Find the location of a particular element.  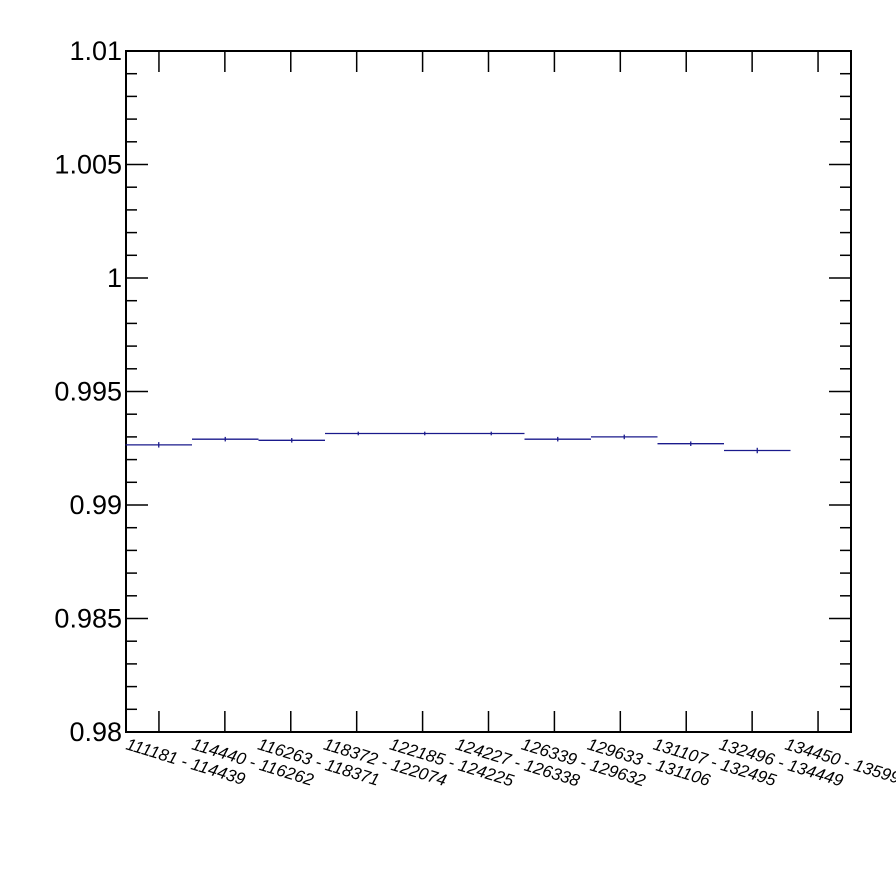

y-tick-label: 1 is located at coordinates (114, 278).